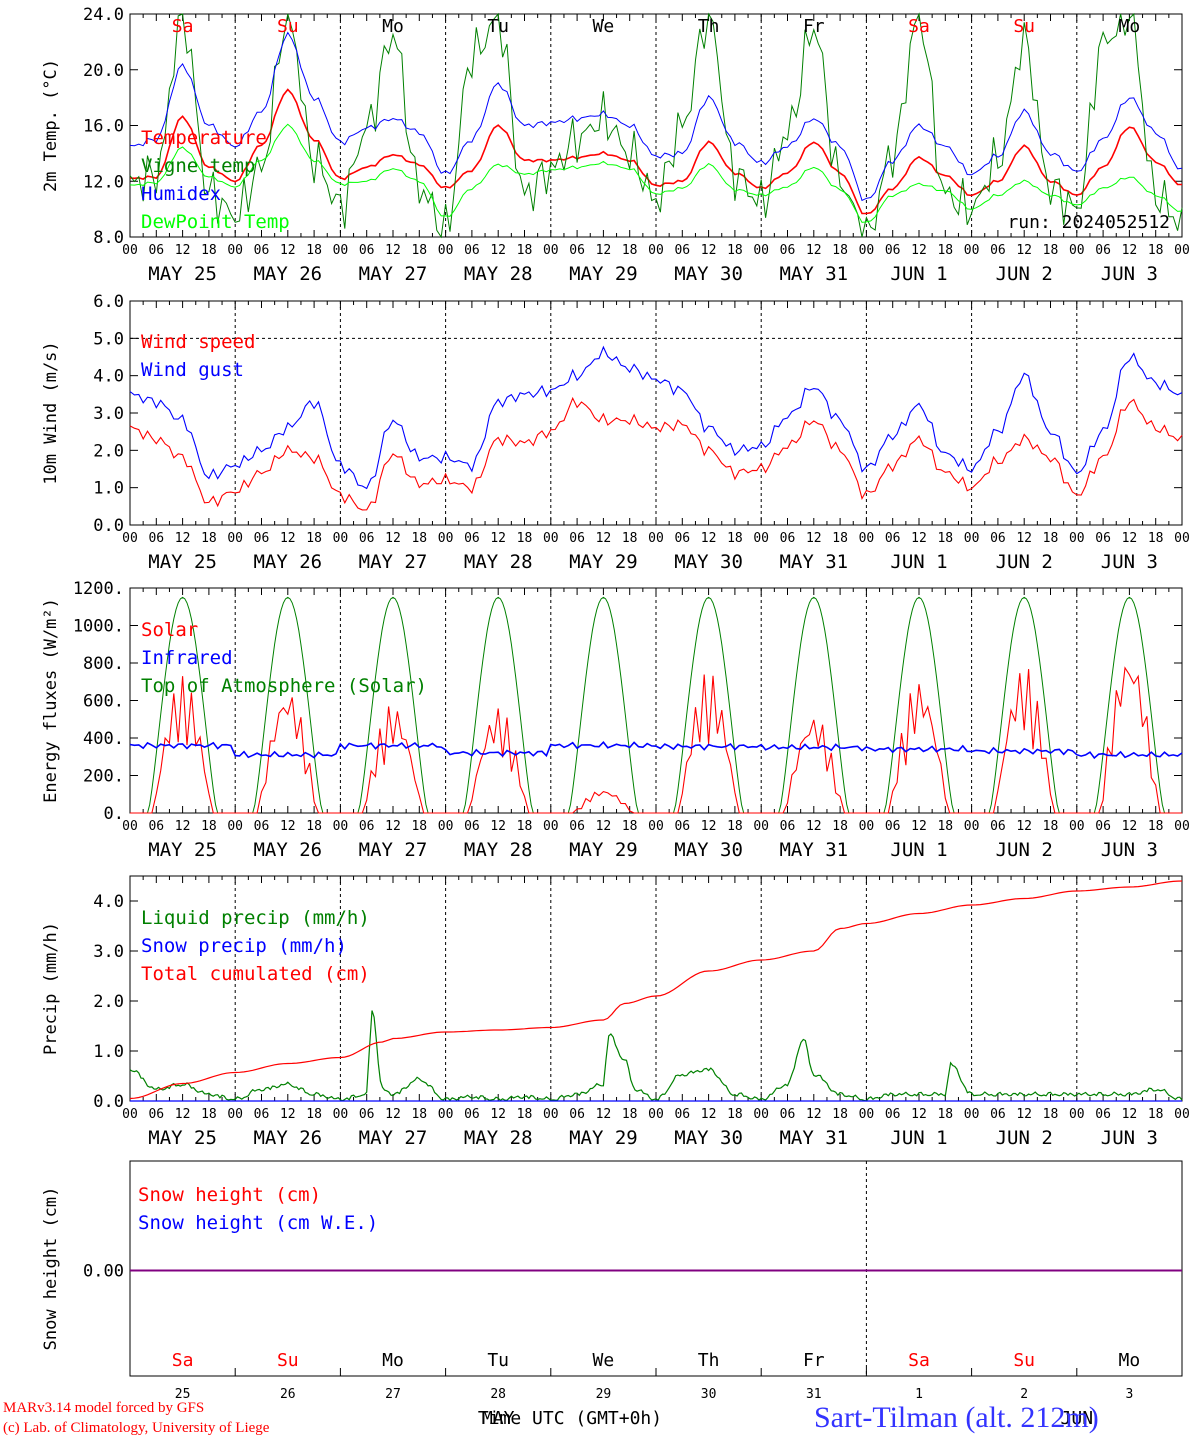 This screenshot has height=1440, width=1194. What do you see at coordinates (604, 1394) in the screenshot?
I see `day-number-label: 29` at bounding box center [604, 1394].